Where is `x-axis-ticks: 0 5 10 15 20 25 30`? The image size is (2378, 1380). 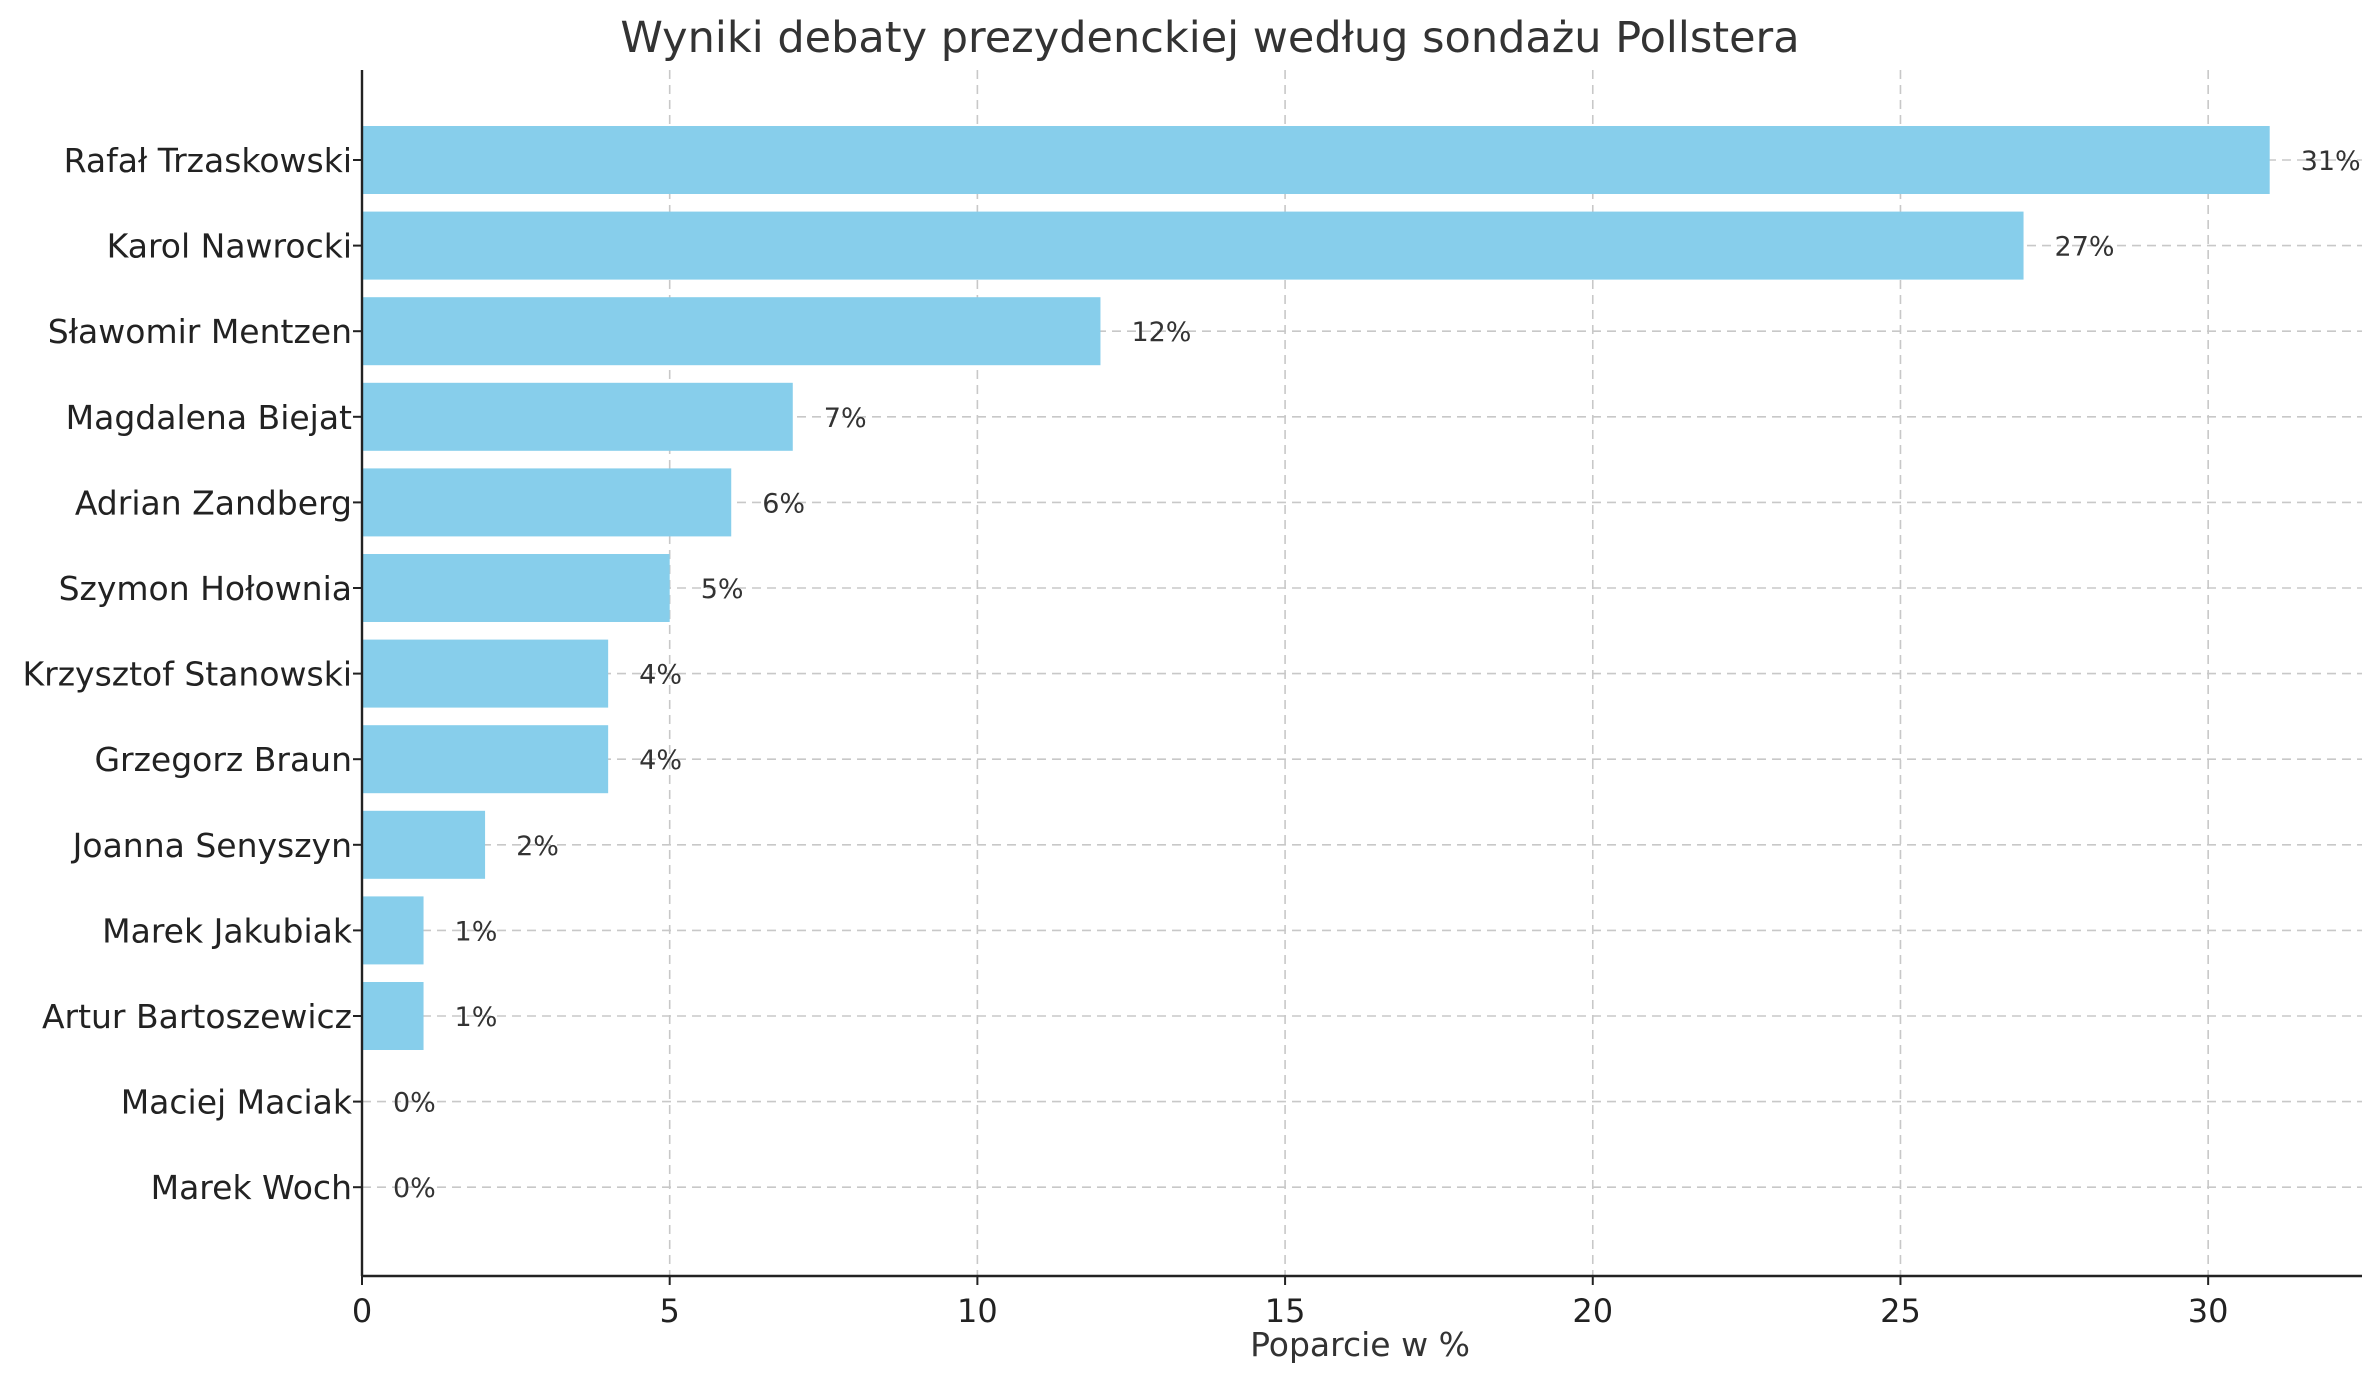
x-axis-ticks: 0 5 10 15 20 25 30 is located at coordinates (1290, 1303).